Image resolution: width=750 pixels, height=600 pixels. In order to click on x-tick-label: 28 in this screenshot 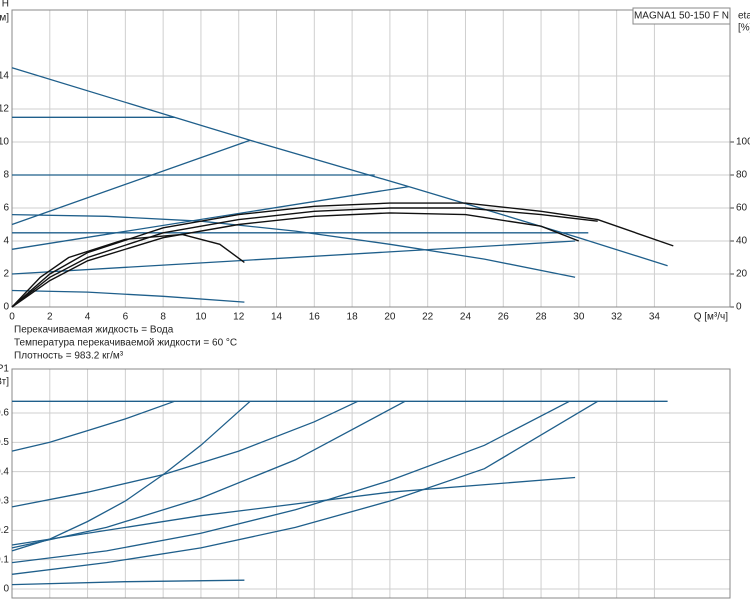, I will do `click(541, 317)`.